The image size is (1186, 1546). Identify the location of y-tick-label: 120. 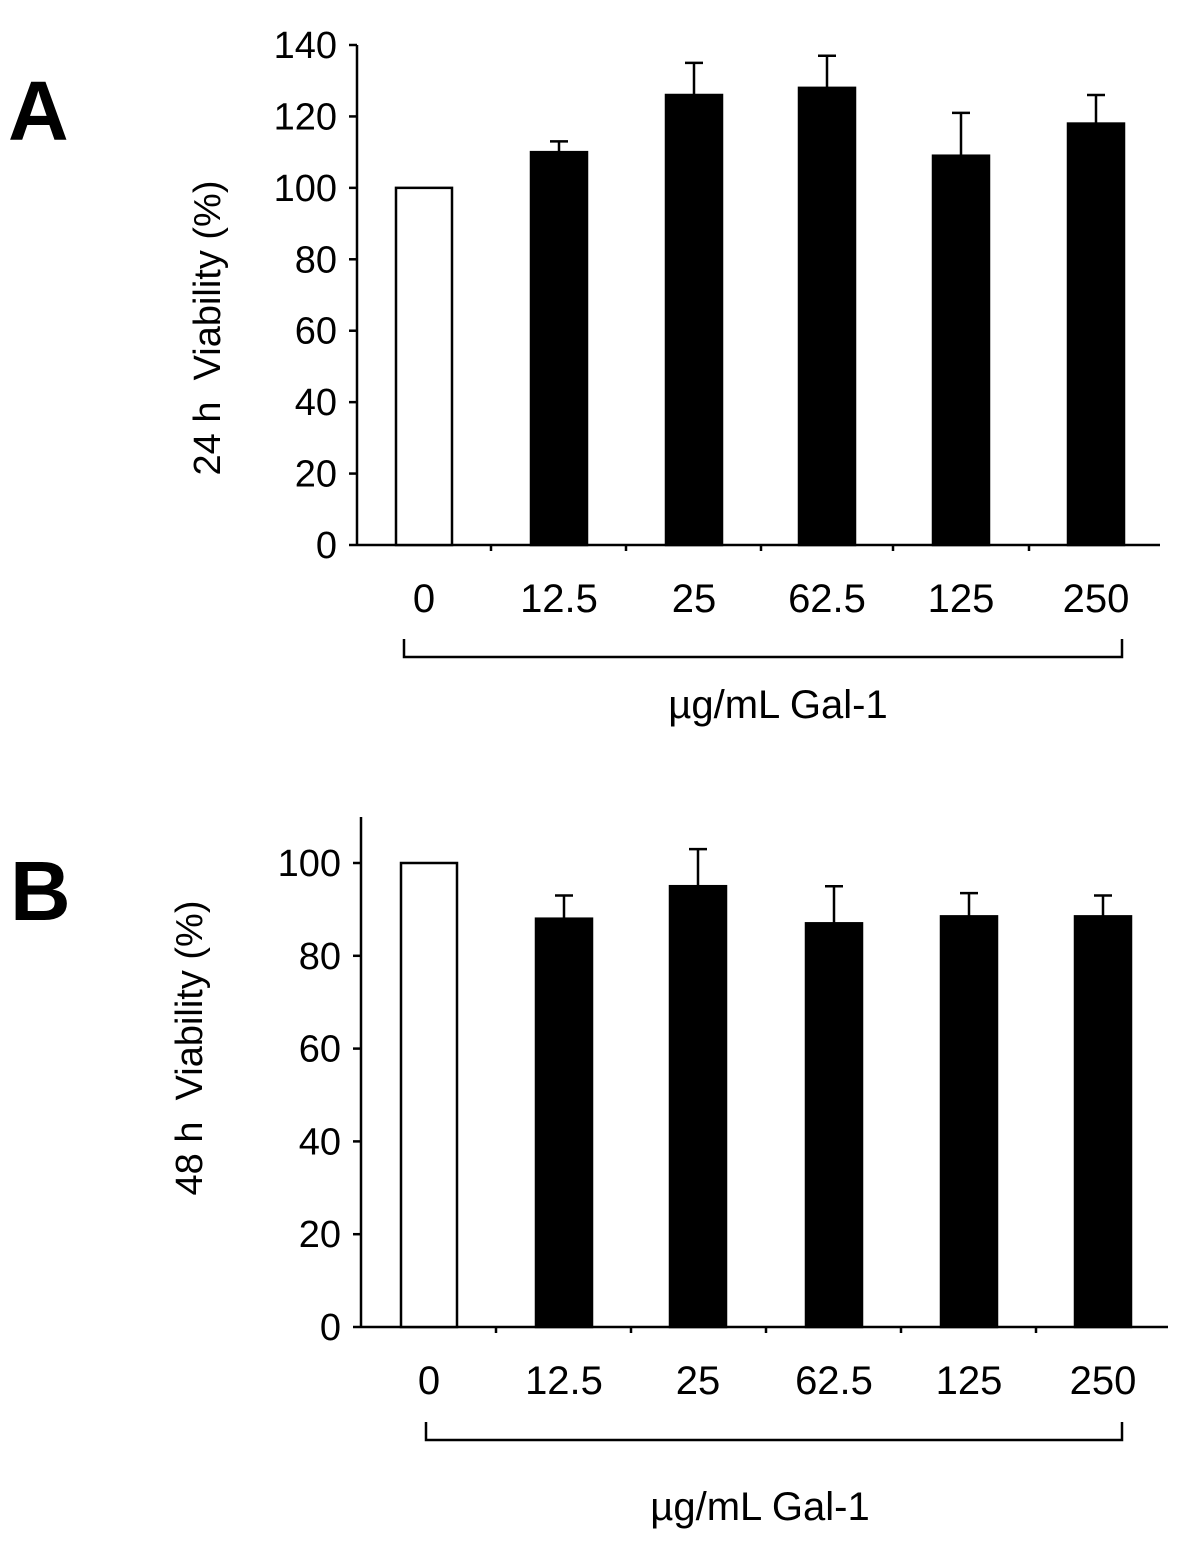
(305, 117).